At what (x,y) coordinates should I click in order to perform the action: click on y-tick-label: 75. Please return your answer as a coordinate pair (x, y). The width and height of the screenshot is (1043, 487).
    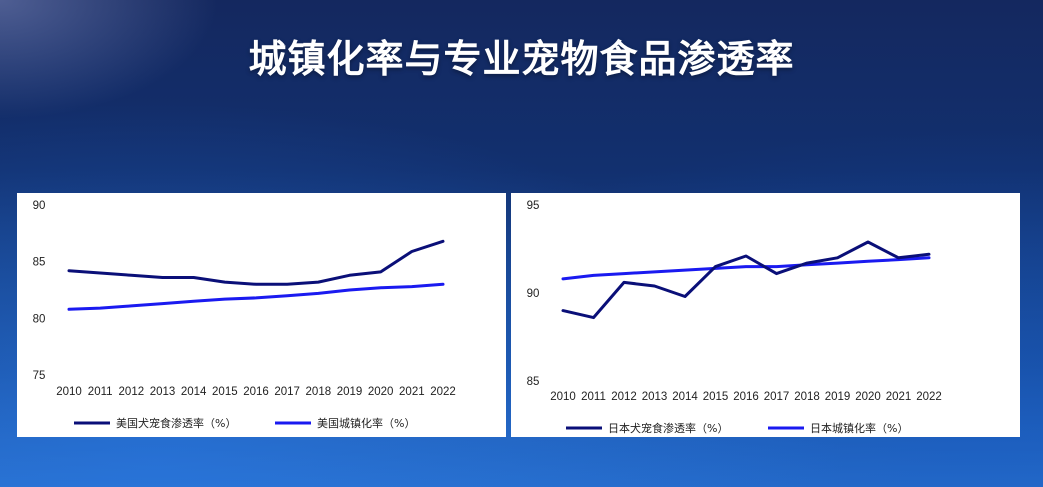
    Looking at the image, I should click on (39, 376).